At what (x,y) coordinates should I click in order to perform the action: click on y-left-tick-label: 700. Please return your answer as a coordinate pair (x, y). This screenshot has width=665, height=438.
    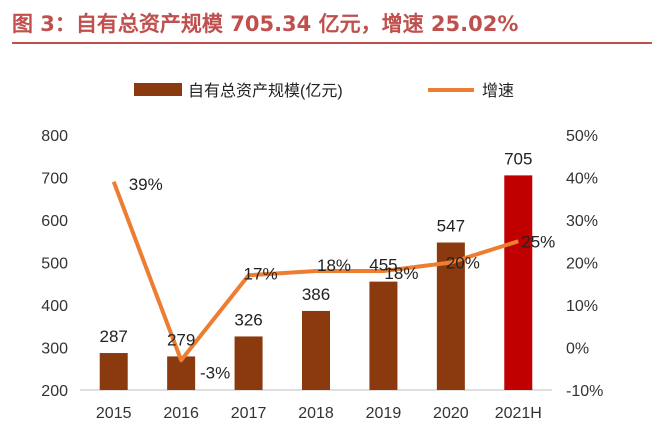
    Looking at the image, I should click on (54, 179).